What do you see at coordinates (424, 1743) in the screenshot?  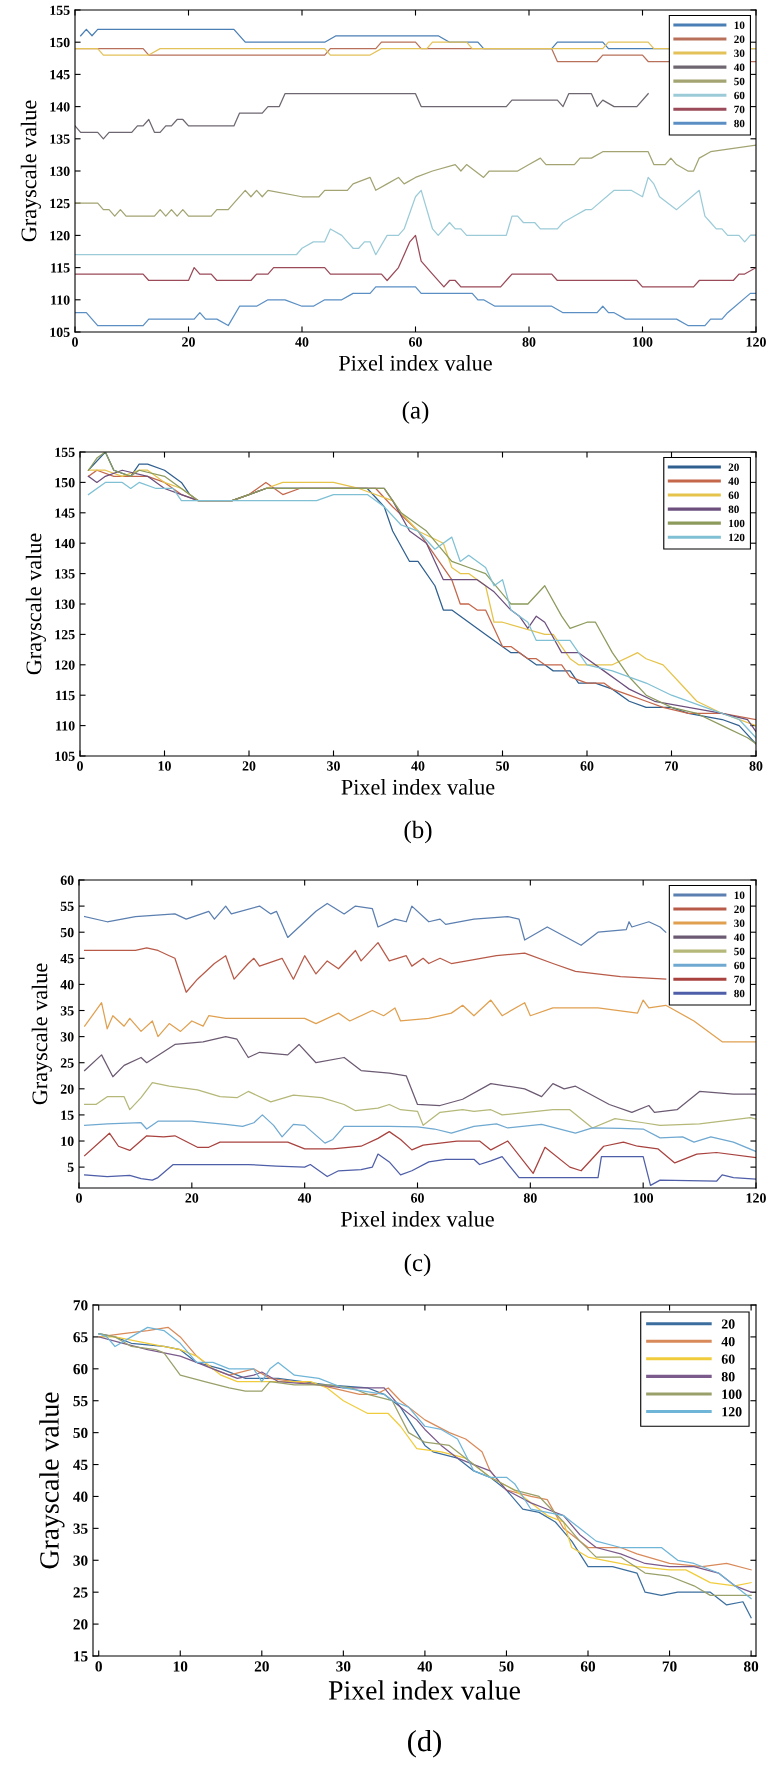 I see `text: (d)` at bounding box center [424, 1743].